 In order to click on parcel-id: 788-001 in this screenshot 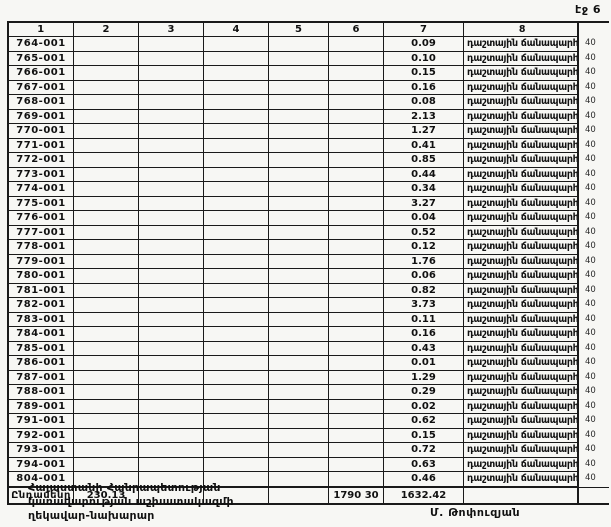, I will do `click(40, 392)`.